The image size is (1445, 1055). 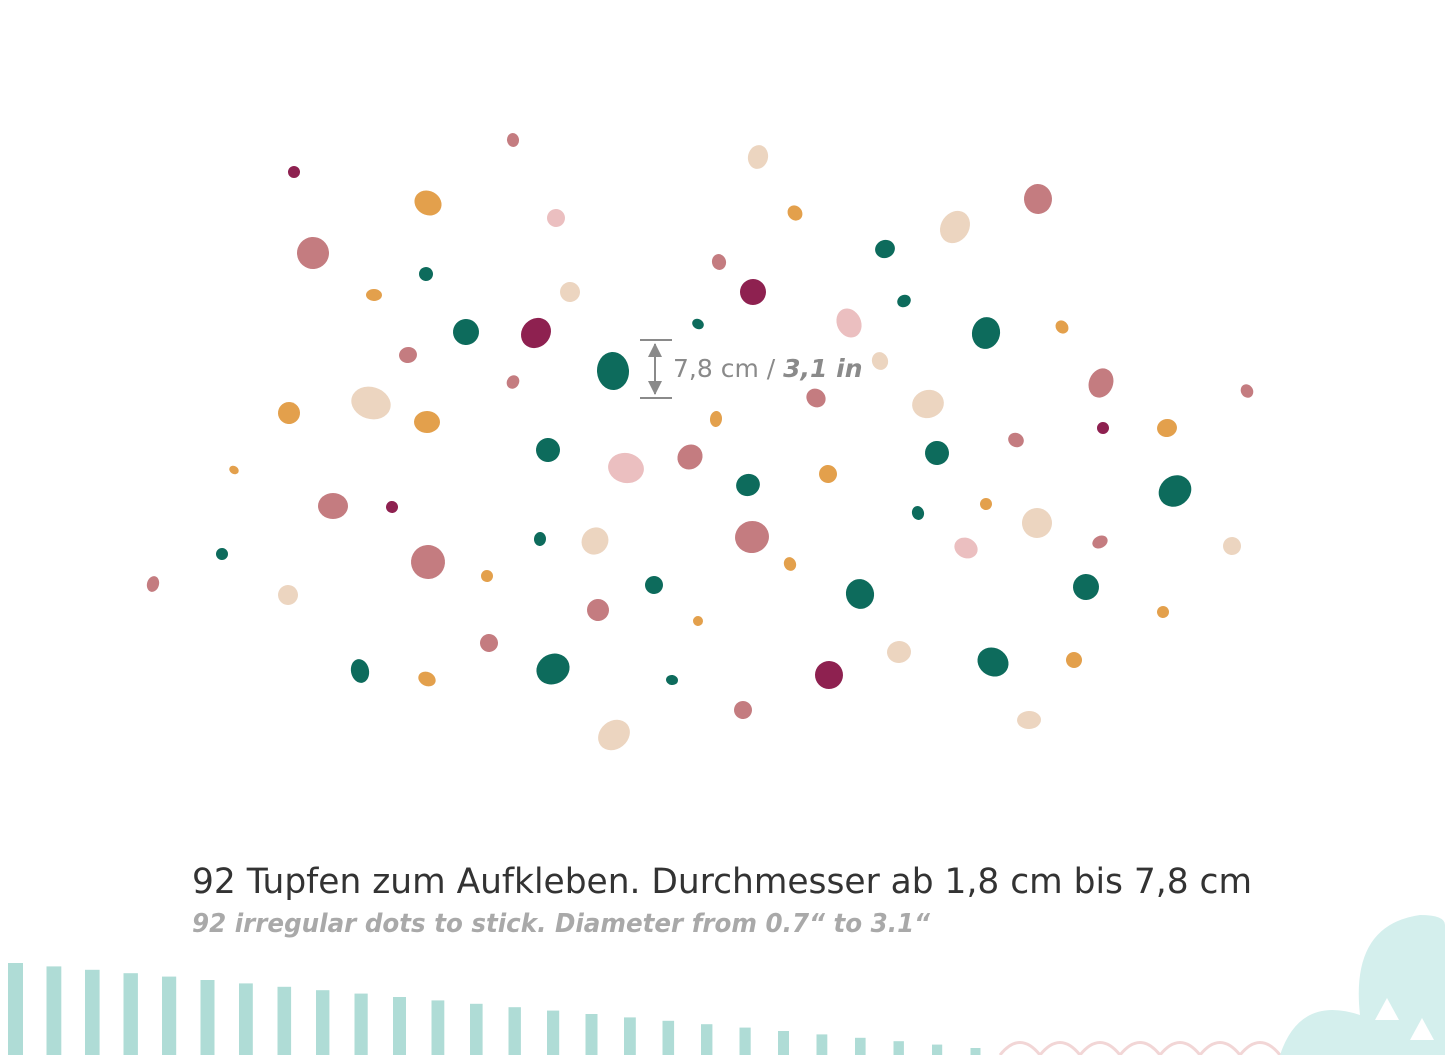 What do you see at coordinates (822, 368) in the screenshot?
I see `imperial: 3,1 in` at bounding box center [822, 368].